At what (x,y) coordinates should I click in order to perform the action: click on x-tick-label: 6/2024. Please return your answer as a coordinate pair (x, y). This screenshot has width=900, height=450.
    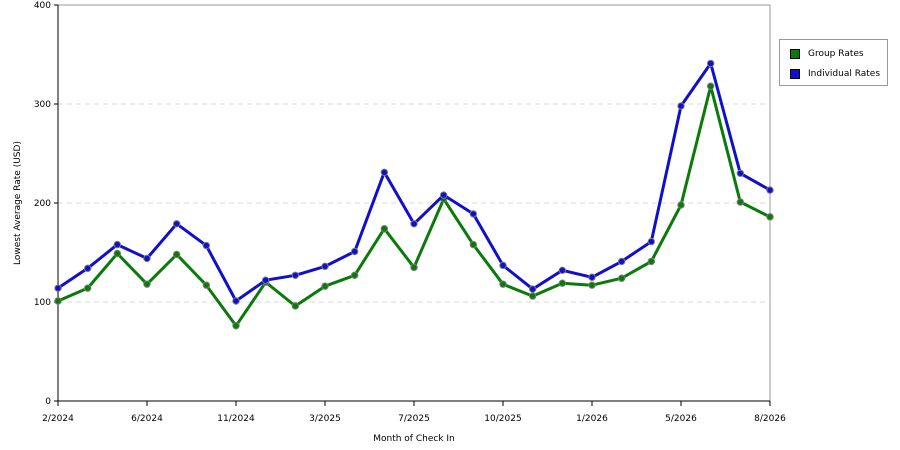
    Looking at the image, I should click on (147, 419).